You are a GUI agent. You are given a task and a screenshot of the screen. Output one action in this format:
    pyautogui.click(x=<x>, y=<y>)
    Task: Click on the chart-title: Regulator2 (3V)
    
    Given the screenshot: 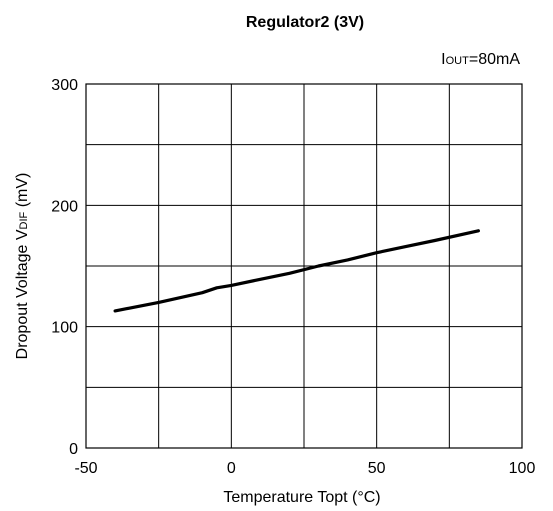 What is the action you would take?
    pyautogui.click(x=305, y=22)
    